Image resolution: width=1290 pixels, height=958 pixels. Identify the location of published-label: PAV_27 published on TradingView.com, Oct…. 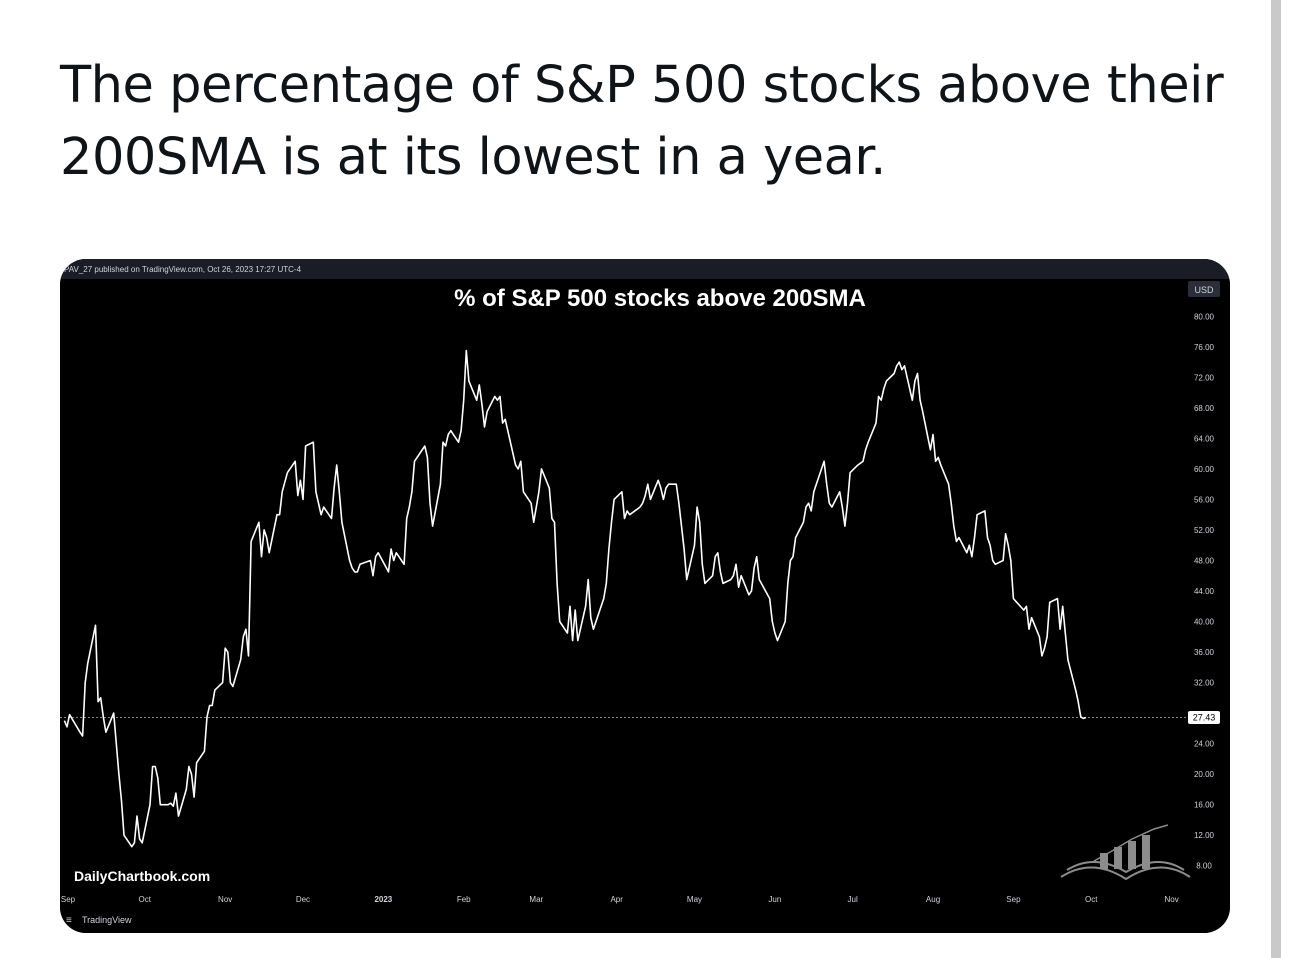
(183, 269).